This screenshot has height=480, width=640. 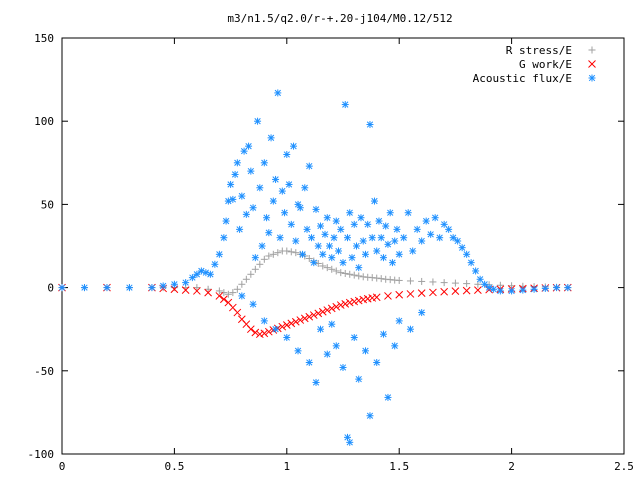 What do you see at coordinates (62, 466) in the screenshot?
I see `x-tick-label: 0` at bounding box center [62, 466].